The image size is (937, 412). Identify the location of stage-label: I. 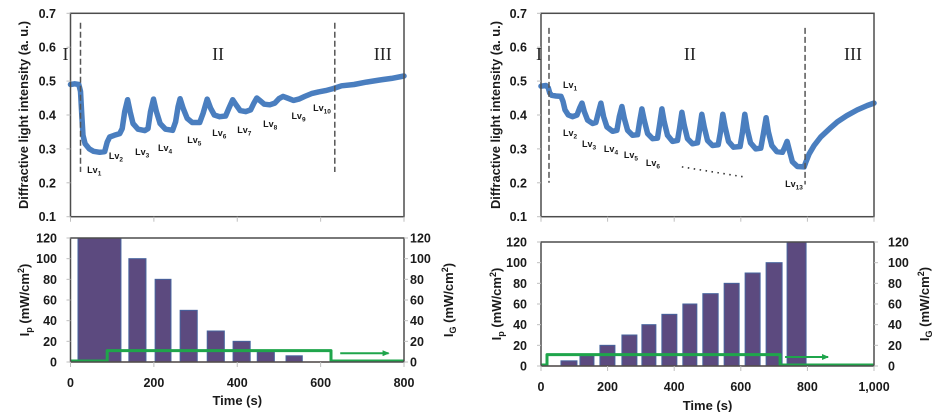
(539, 54).